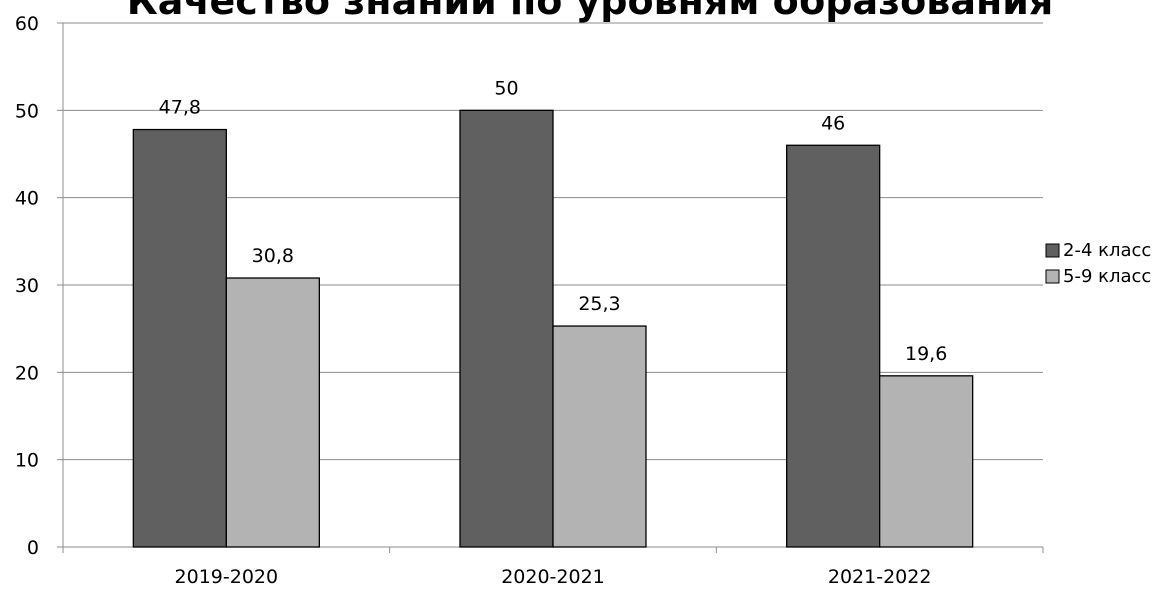  I want to click on y-axis-ticks: 0 10 20 30 40 50 60, so click(39, 286).